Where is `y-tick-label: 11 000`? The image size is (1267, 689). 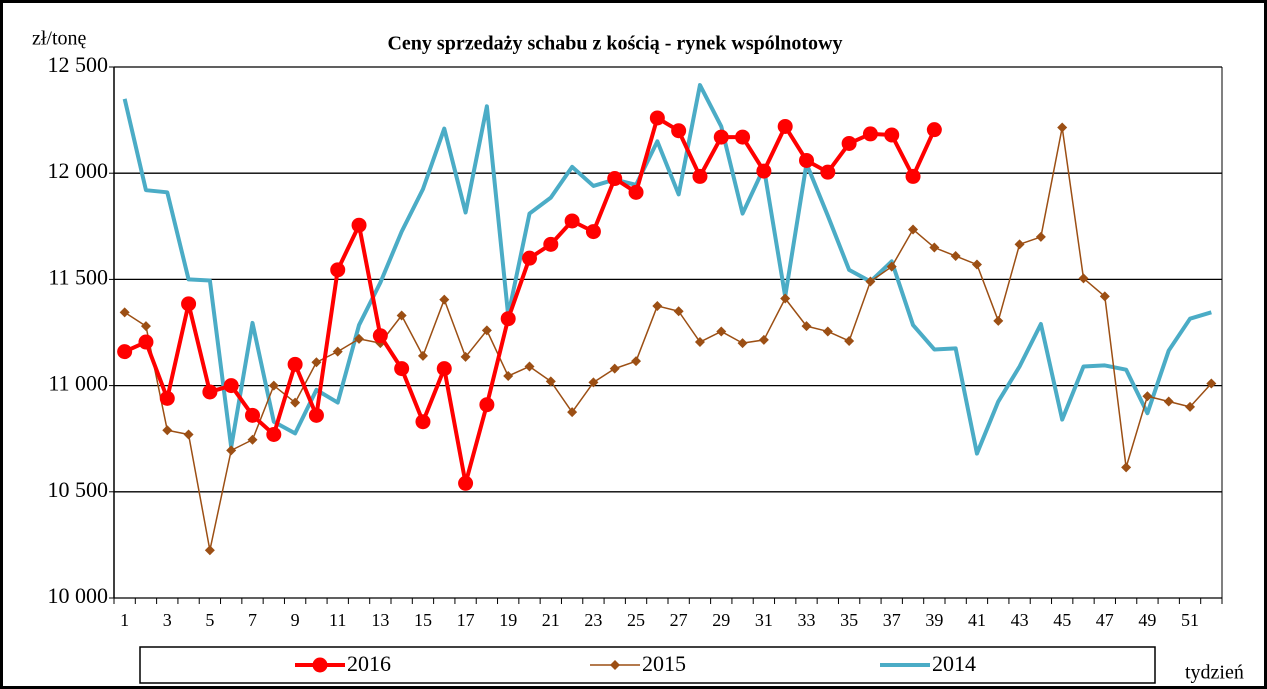 y-tick-label: 11 000 is located at coordinates (78, 383).